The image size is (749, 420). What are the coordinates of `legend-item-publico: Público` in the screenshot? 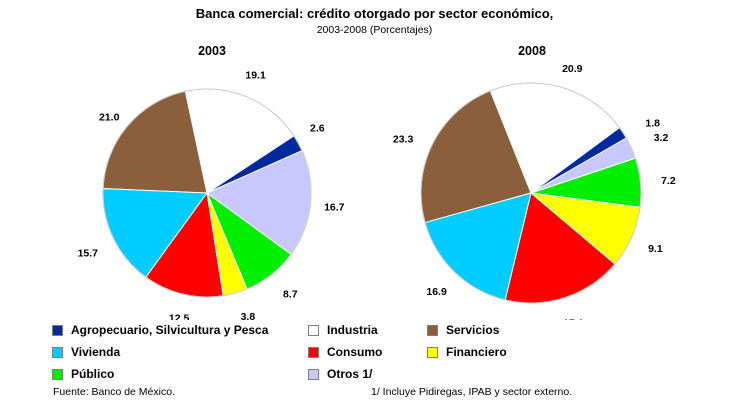 It's located at (83, 374).